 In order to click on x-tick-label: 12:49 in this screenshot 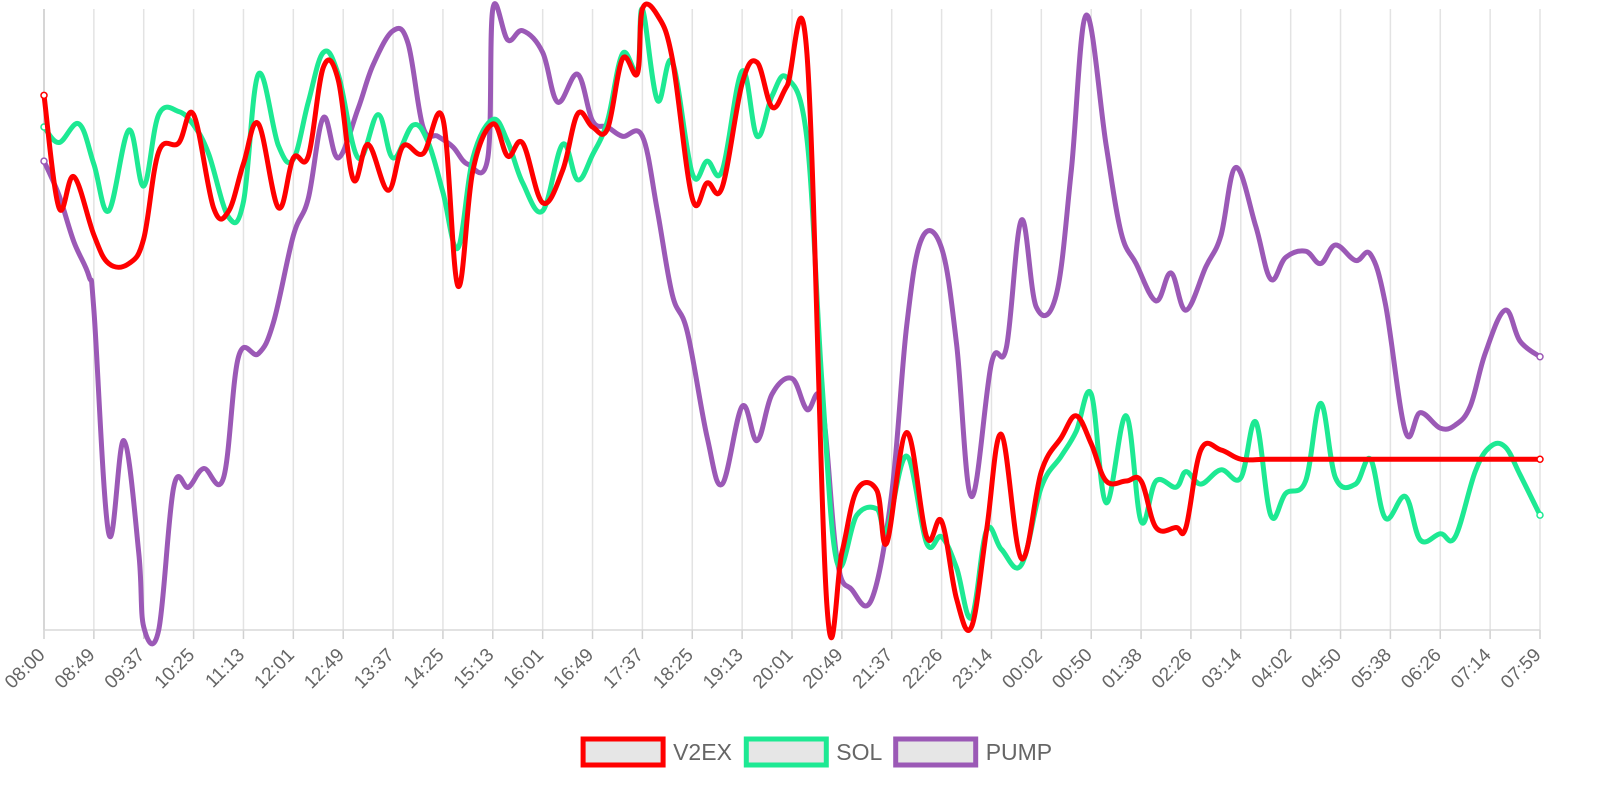, I will do `click(324, 669)`.